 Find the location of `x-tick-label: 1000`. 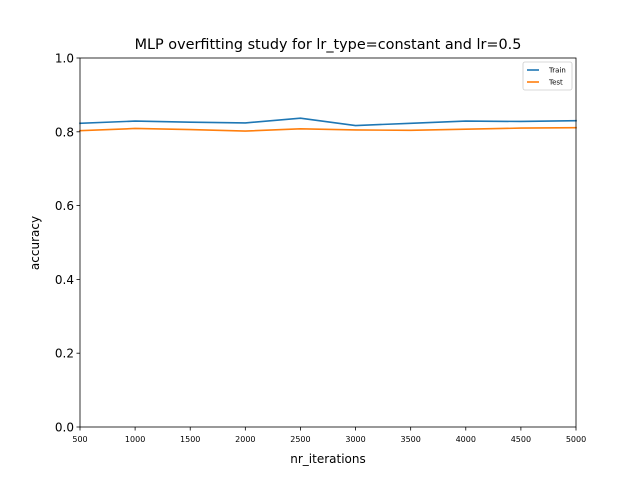

x-tick-label: 1000 is located at coordinates (135, 439).